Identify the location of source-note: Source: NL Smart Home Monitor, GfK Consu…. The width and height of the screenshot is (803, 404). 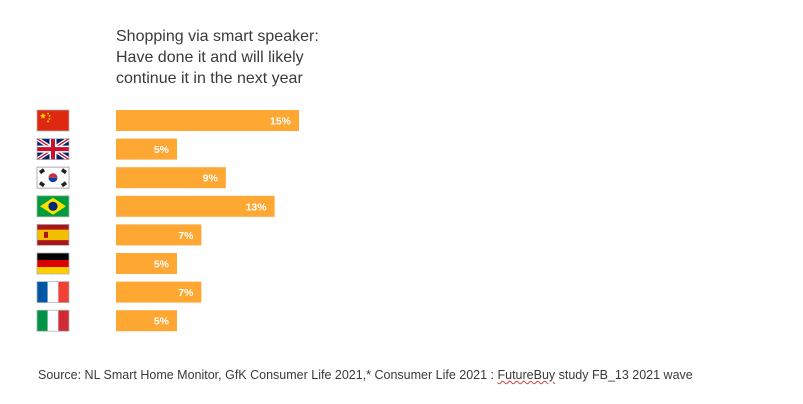
(365, 375).